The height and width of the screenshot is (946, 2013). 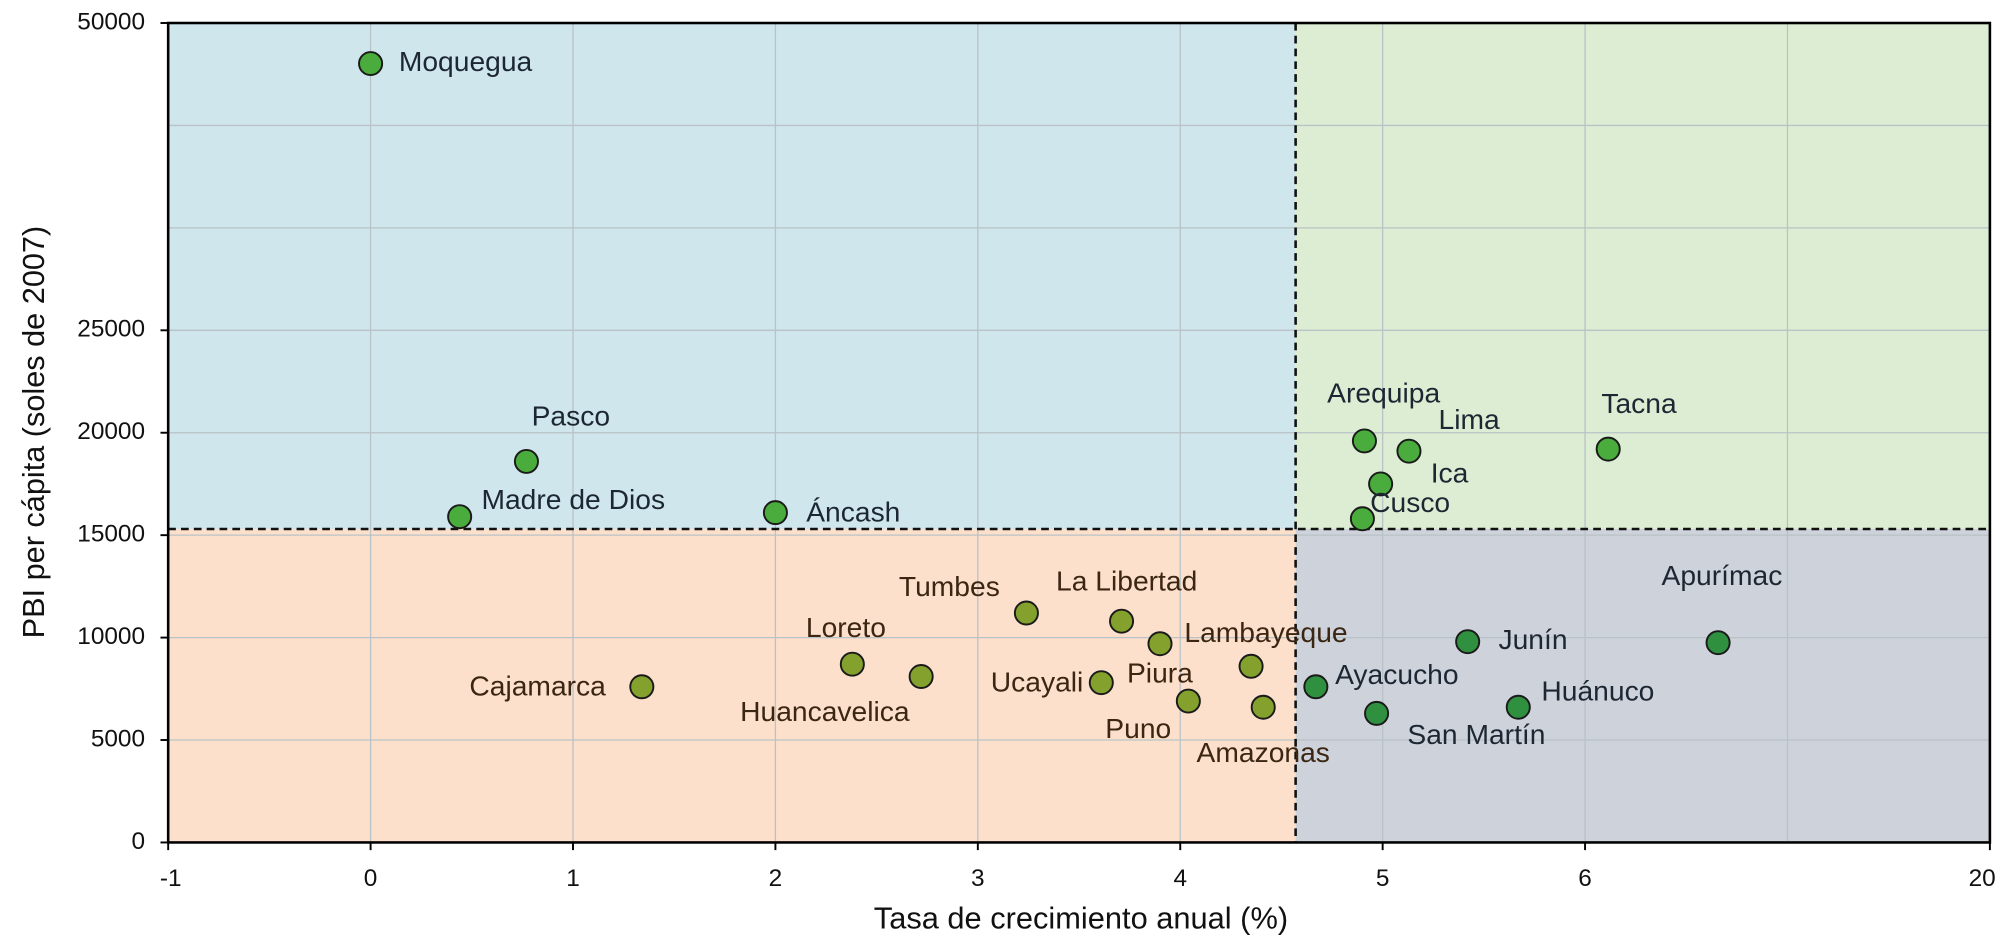 I want to click on x-tick-label: 5, so click(x=1383, y=878).